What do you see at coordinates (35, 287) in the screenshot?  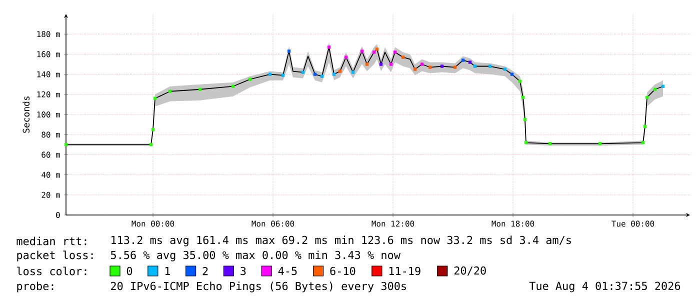 I see `text: probe:` at bounding box center [35, 287].